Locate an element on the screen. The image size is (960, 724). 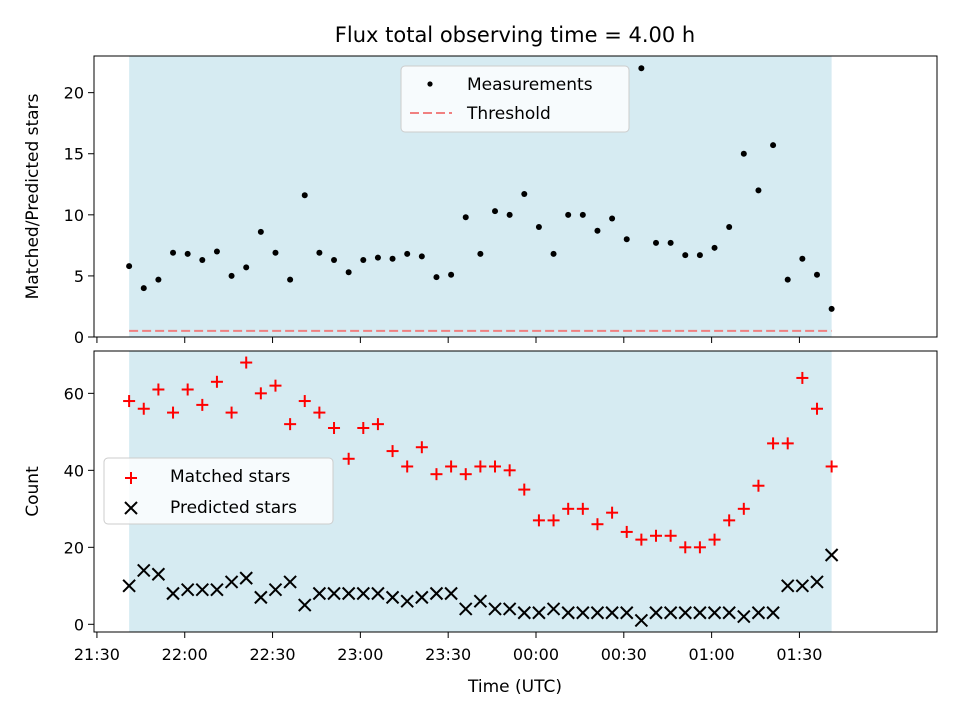
y-tick-label: 0 is located at coordinates (79, 624).